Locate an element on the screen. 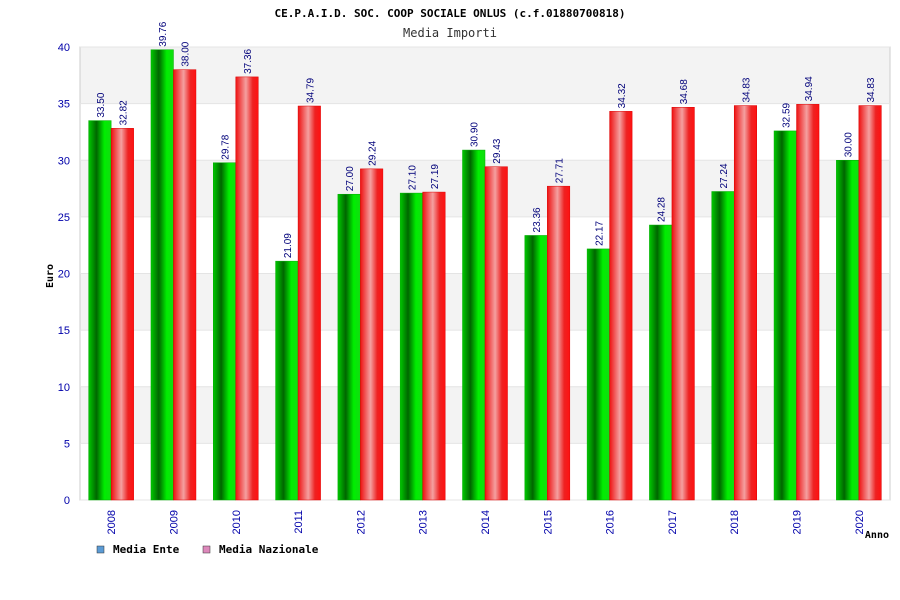  data-label: 22.17 is located at coordinates (599, 232).